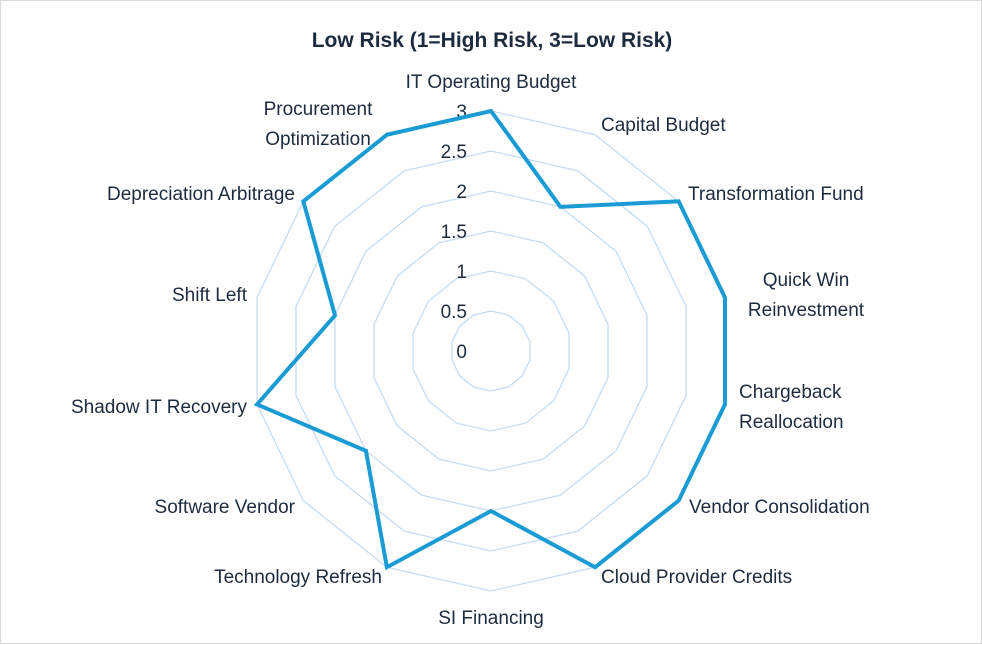 The width and height of the screenshot is (982, 645). What do you see at coordinates (225, 507) in the screenshot?
I see `category-label: Software Vendor` at bounding box center [225, 507].